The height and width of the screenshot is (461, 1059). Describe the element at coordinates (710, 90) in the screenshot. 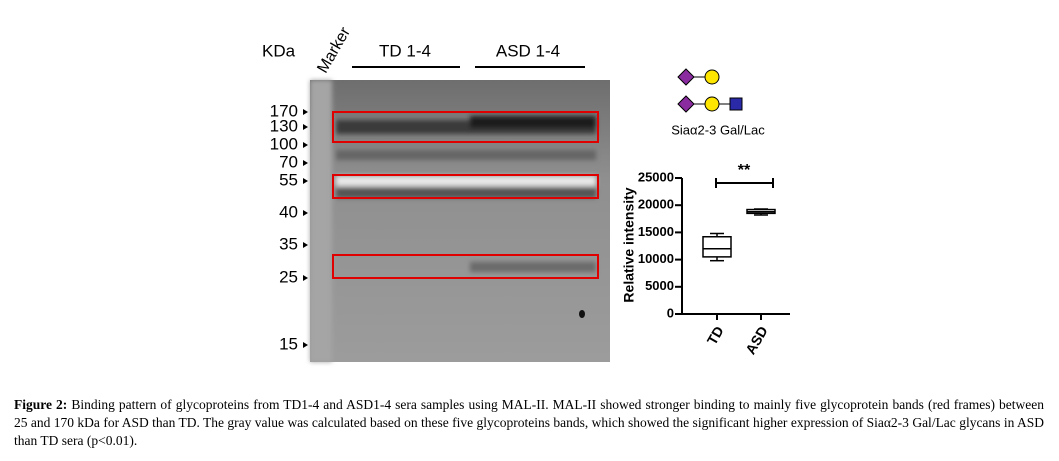

I see `glycan-icons` at that location.